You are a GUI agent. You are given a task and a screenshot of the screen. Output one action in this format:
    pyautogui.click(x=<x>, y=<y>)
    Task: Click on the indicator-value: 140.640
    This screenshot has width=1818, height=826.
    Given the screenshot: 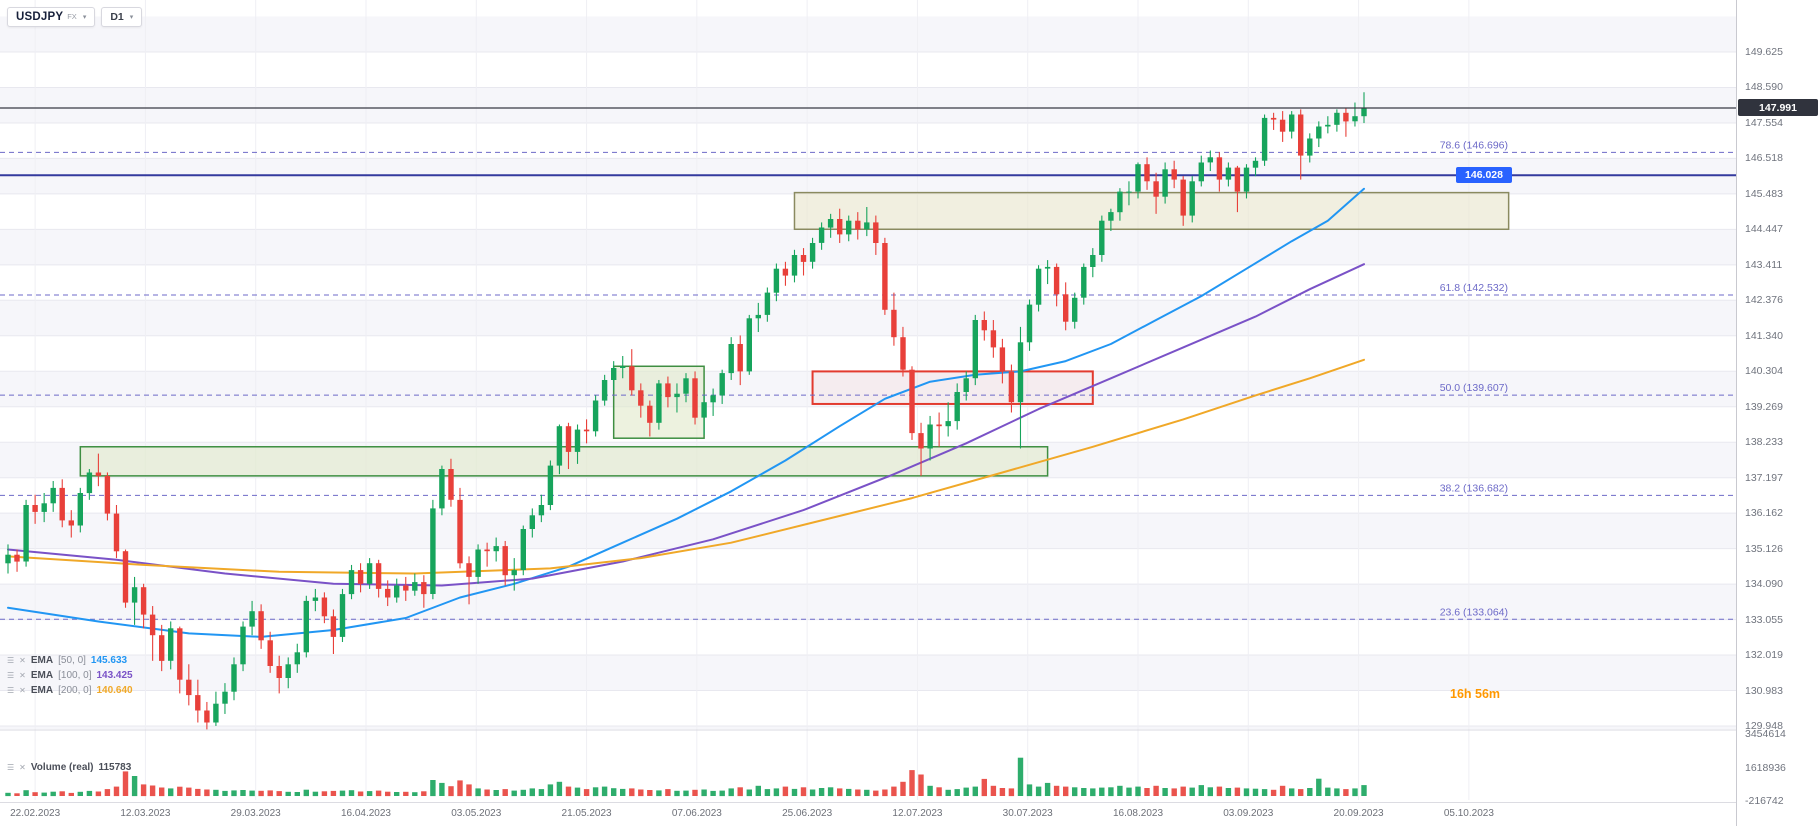 What is the action you would take?
    pyautogui.click(x=114, y=690)
    